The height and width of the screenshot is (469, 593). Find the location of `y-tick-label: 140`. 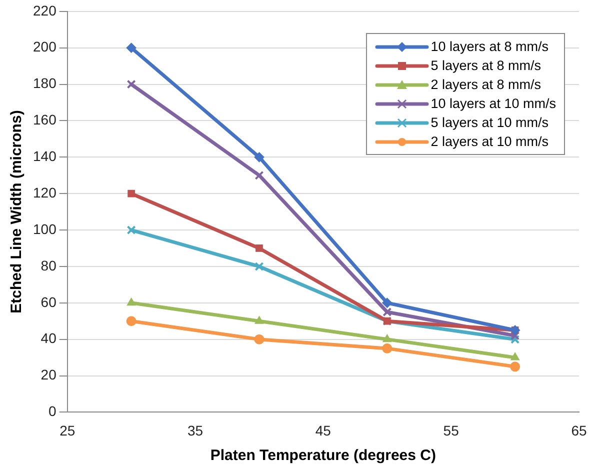

y-tick-label: 140 is located at coordinates (45, 156).